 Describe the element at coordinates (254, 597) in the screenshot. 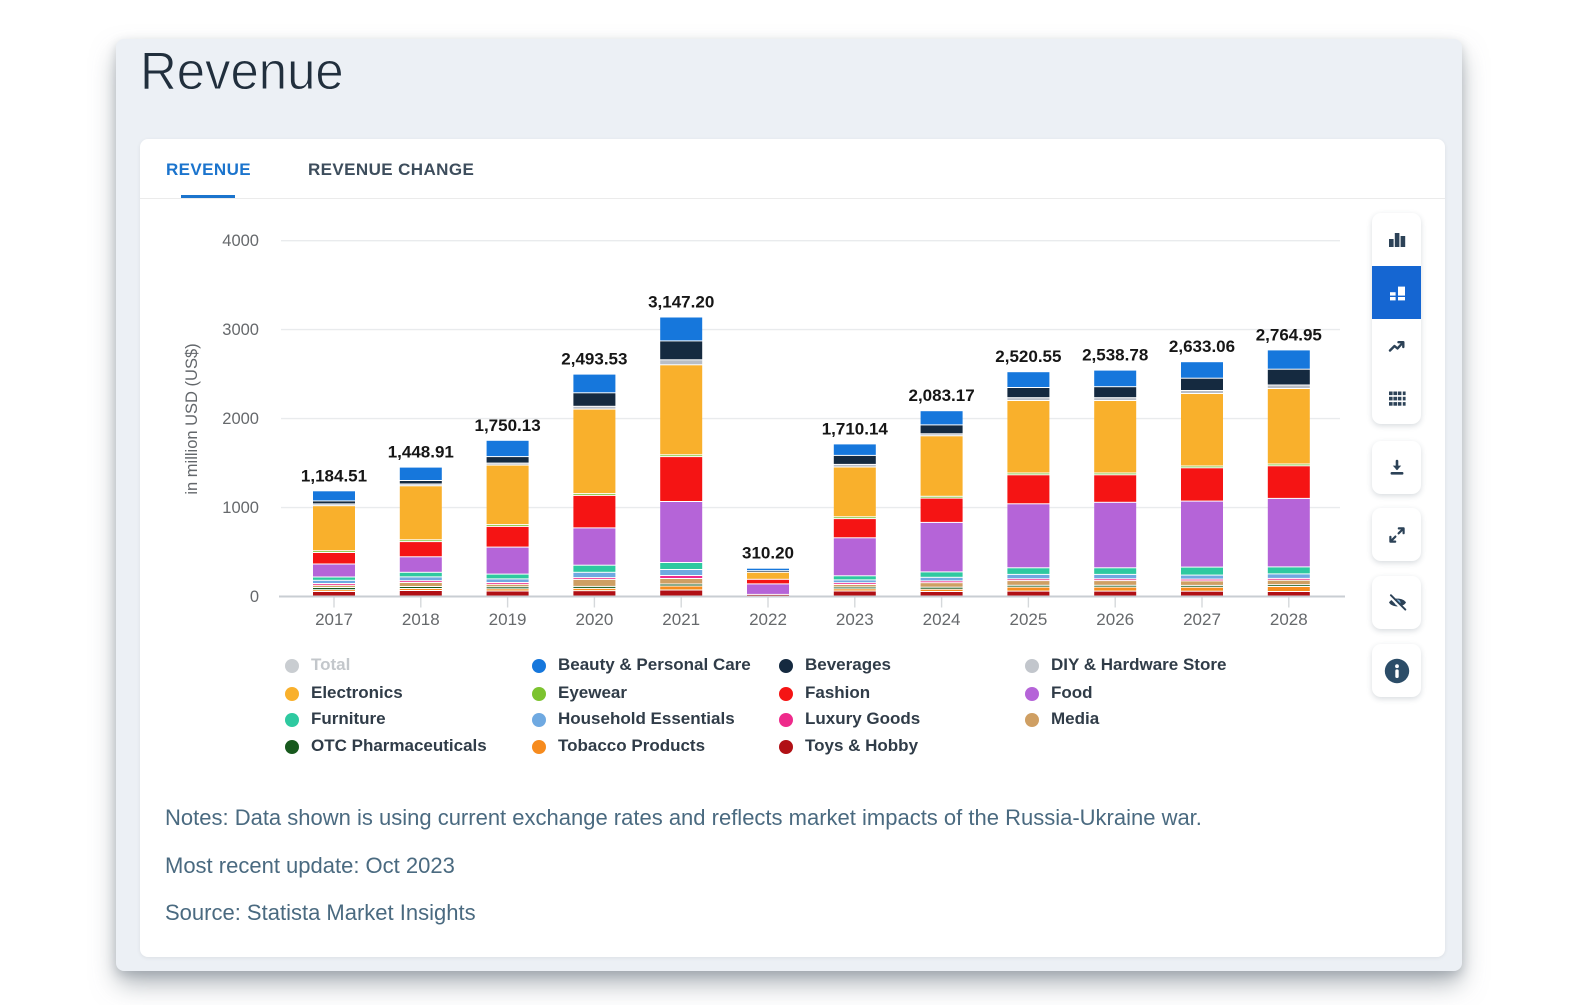

I see `svg-text: 0` at that location.